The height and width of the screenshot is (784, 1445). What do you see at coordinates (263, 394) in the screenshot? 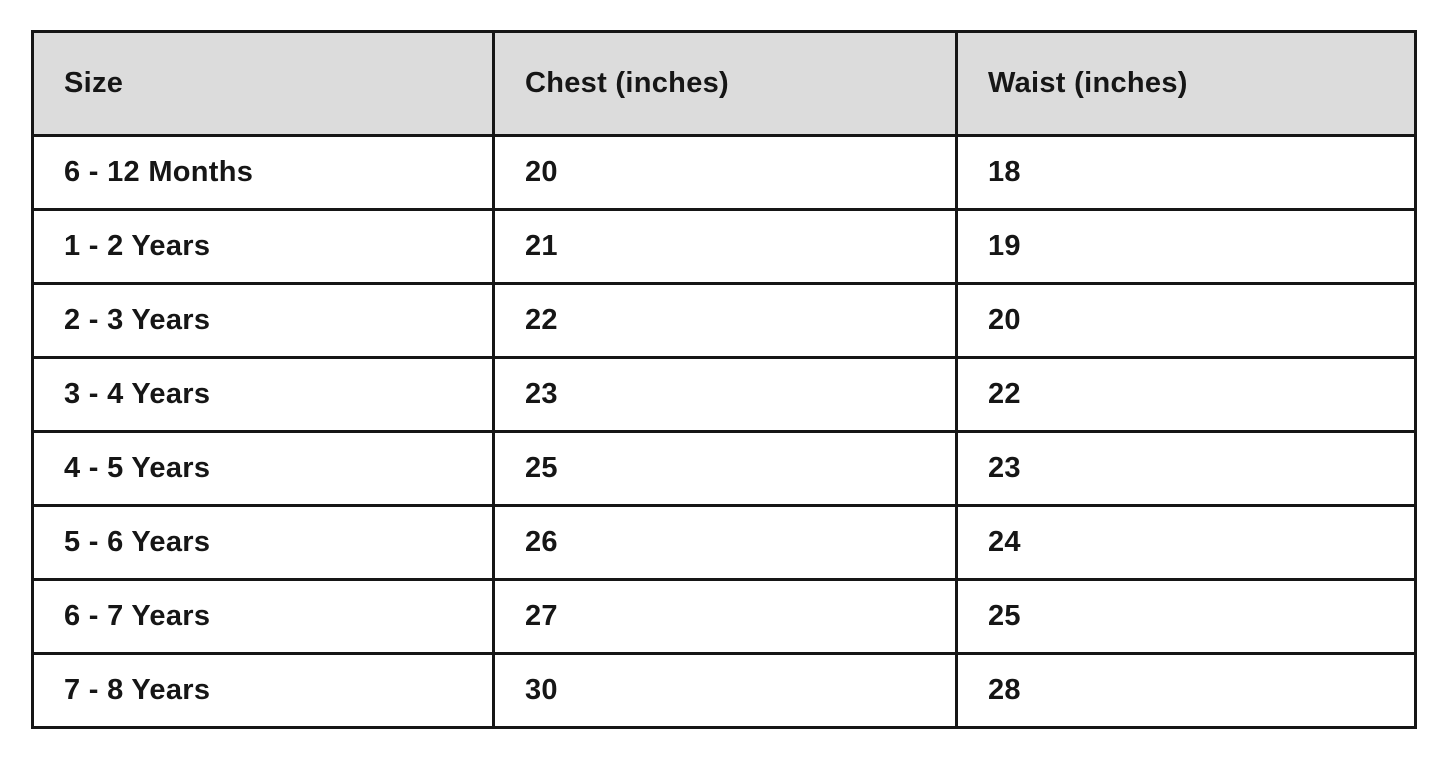
I see `size-cell: 3 - 4 Years` at bounding box center [263, 394].